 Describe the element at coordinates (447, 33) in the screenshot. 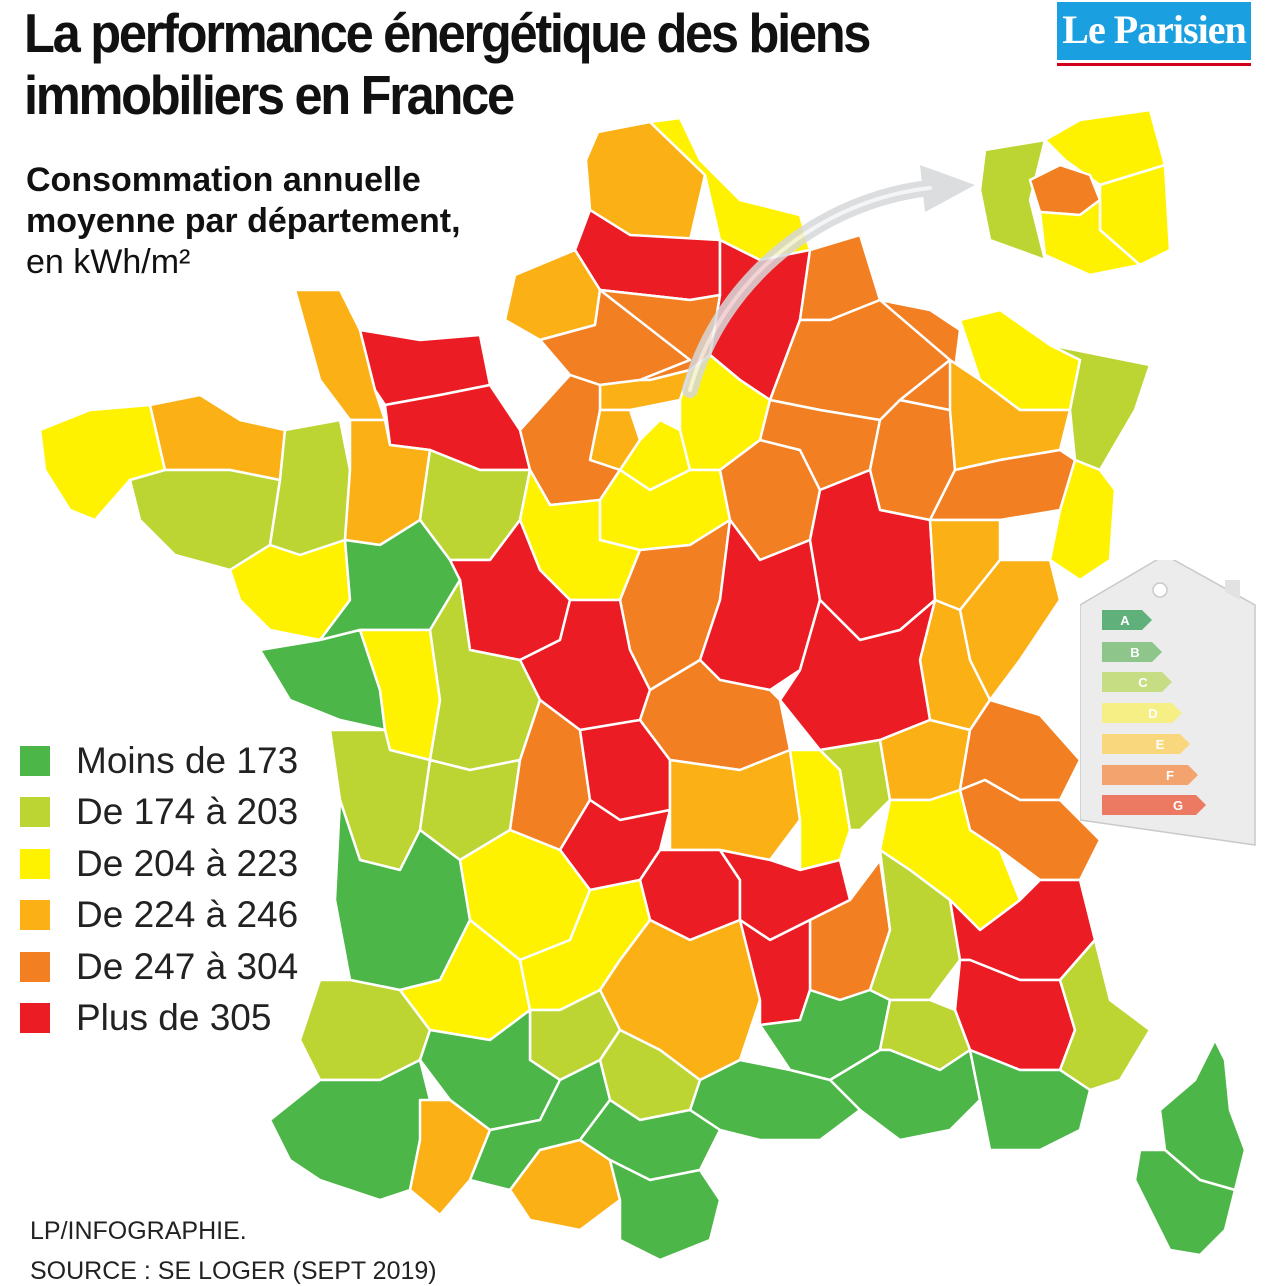

I see `title-line-1: La performance énergétique des biens` at that location.